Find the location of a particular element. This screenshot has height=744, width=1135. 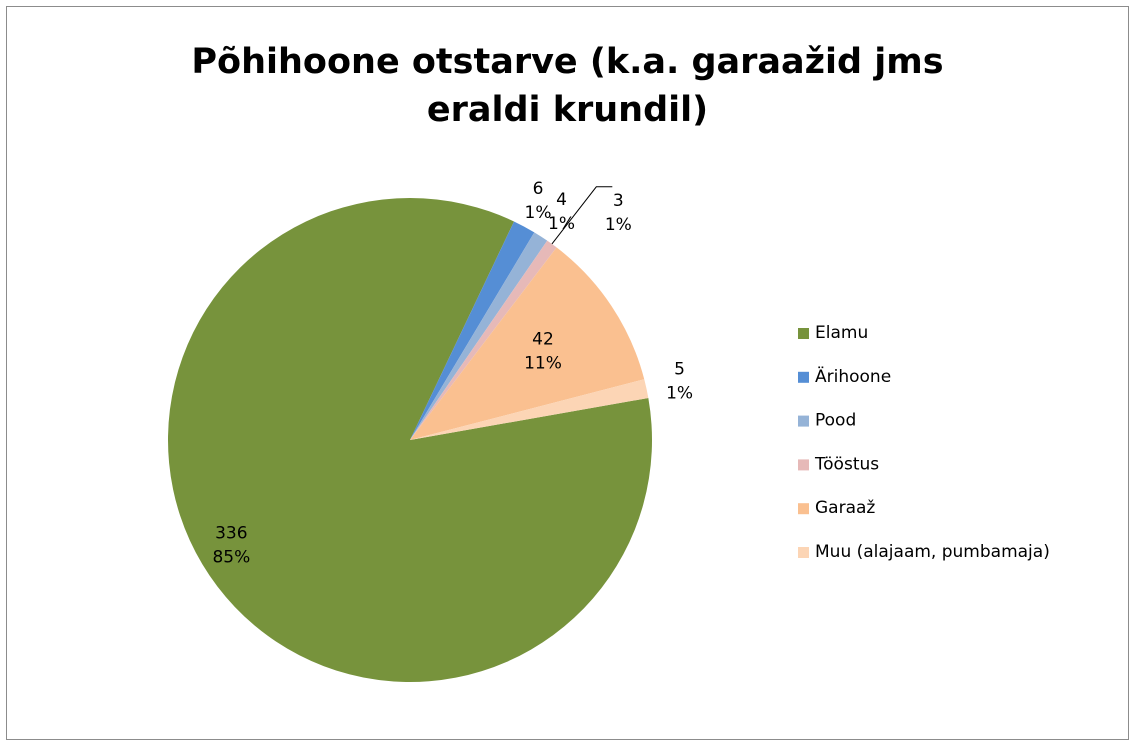

leader-line is located at coordinates (582, 215).